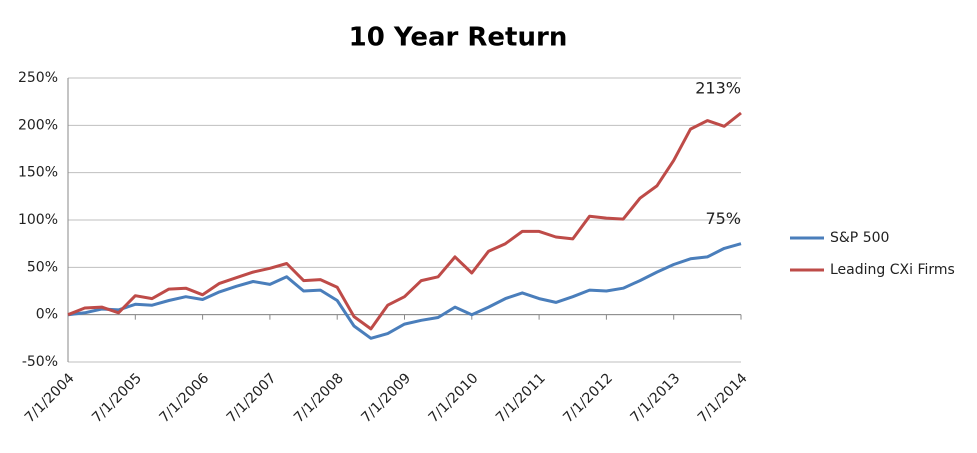  I want to click on x-tick-label: 7/1/2004, so click(50, 398).